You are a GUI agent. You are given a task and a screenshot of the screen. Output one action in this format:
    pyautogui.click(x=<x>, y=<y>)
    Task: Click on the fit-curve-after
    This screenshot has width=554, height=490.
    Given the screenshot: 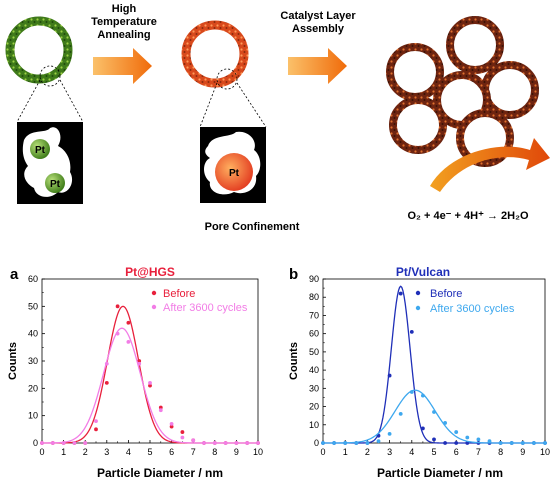 What is the action you would take?
    pyautogui.click(x=434, y=416)
    